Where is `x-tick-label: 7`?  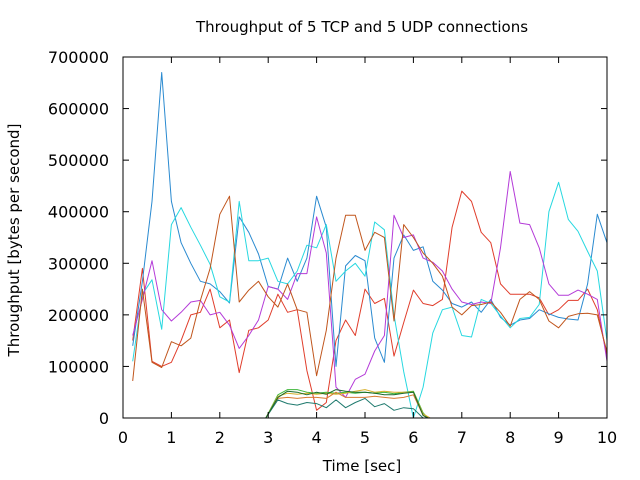 x-tick-label: 7 is located at coordinates (462, 437).